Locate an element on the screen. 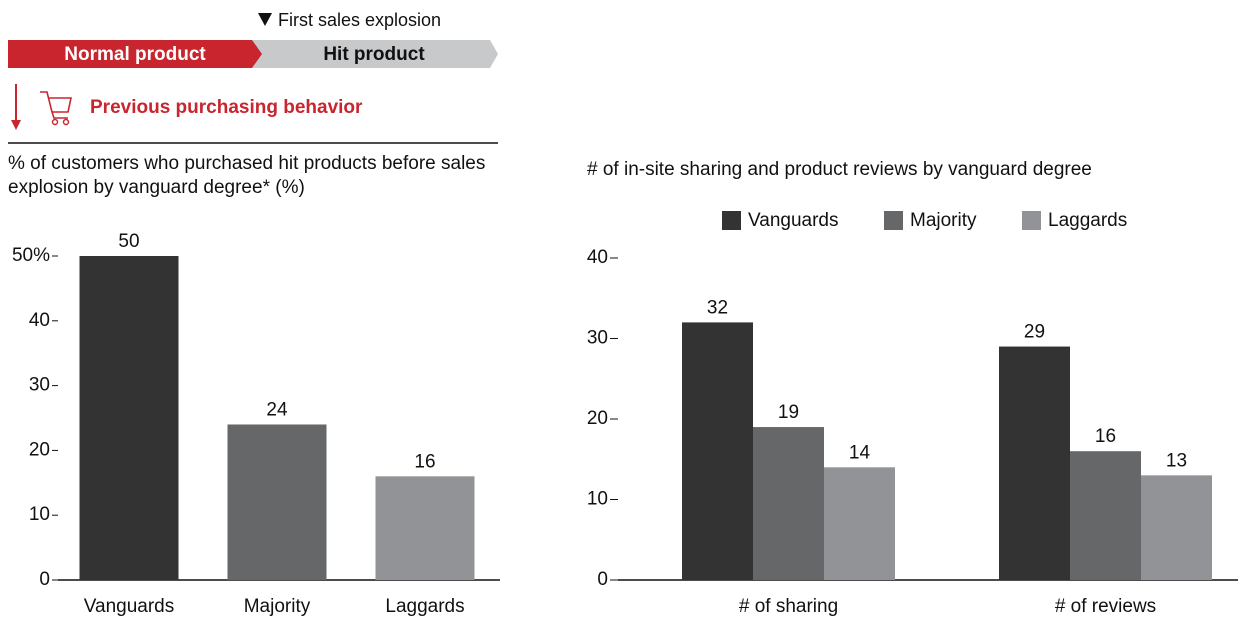  stage-label: Hit product is located at coordinates (374, 54).